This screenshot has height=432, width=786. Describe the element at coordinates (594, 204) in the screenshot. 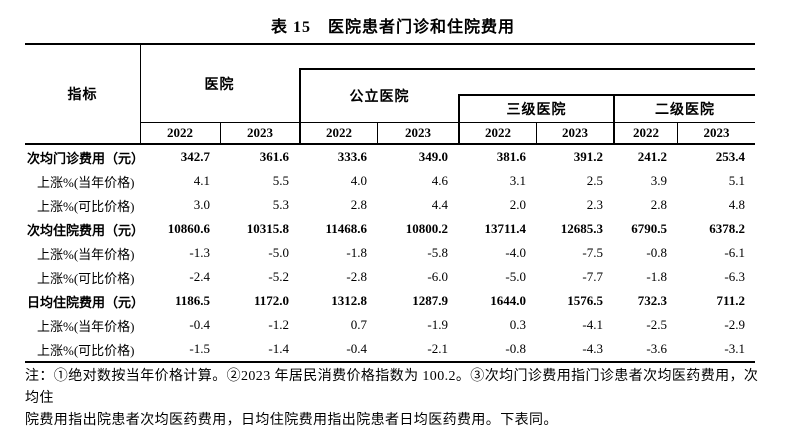

I see `cell-value: 2.3` at that location.